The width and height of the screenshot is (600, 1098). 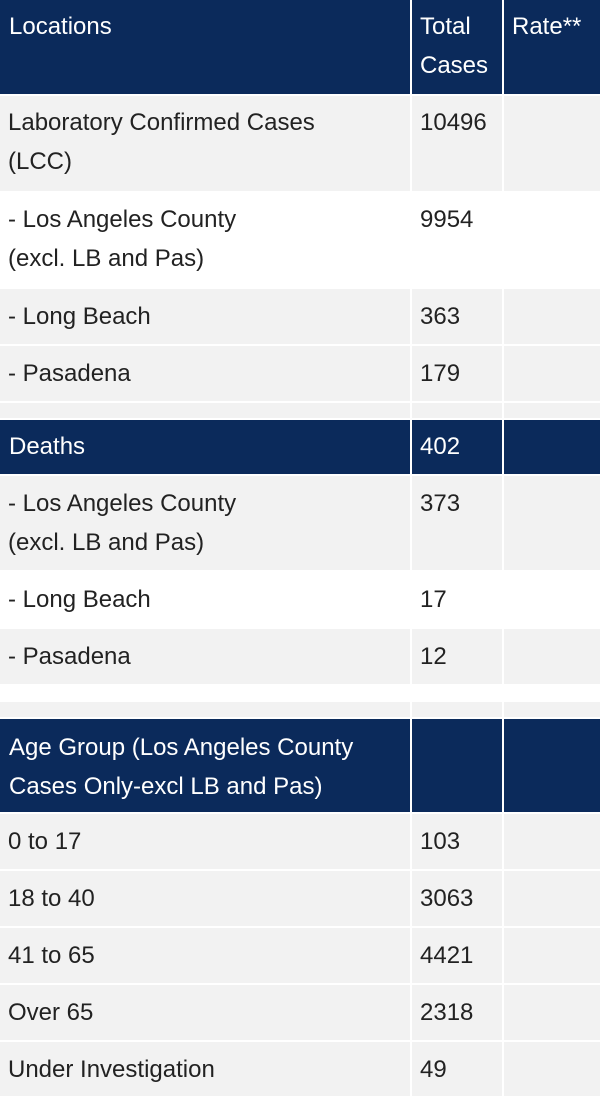 What do you see at coordinates (161, 122) in the screenshot?
I see `row-label-line1: Laboratory Confirmed Cases` at bounding box center [161, 122].